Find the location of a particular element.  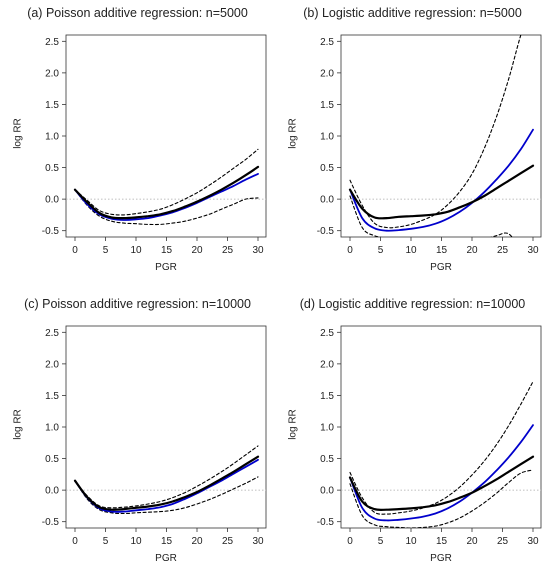

chart-title: (a) Poisson additive regression: n=5000 is located at coordinates (137, 13).